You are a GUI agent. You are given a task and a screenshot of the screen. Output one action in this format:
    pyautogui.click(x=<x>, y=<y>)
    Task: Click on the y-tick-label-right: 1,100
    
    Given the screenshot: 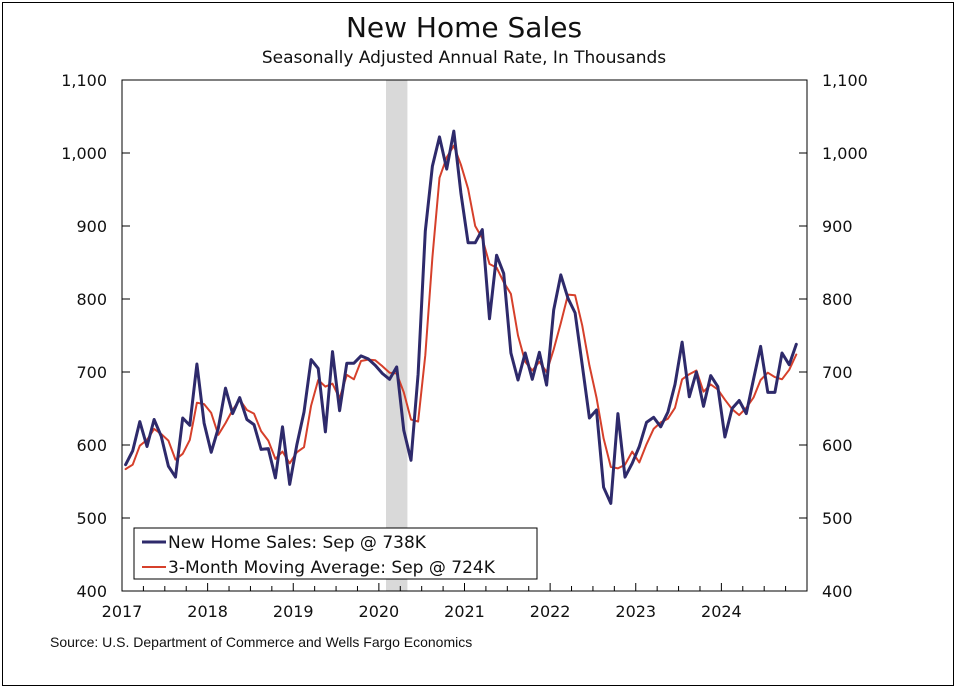 What is the action you would take?
    pyautogui.click(x=845, y=80)
    